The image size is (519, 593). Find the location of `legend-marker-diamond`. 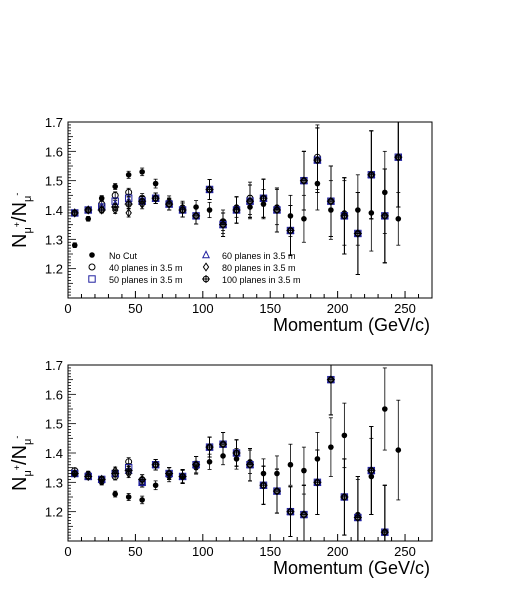

legend-marker-diamond is located at coordinates (206, 267).